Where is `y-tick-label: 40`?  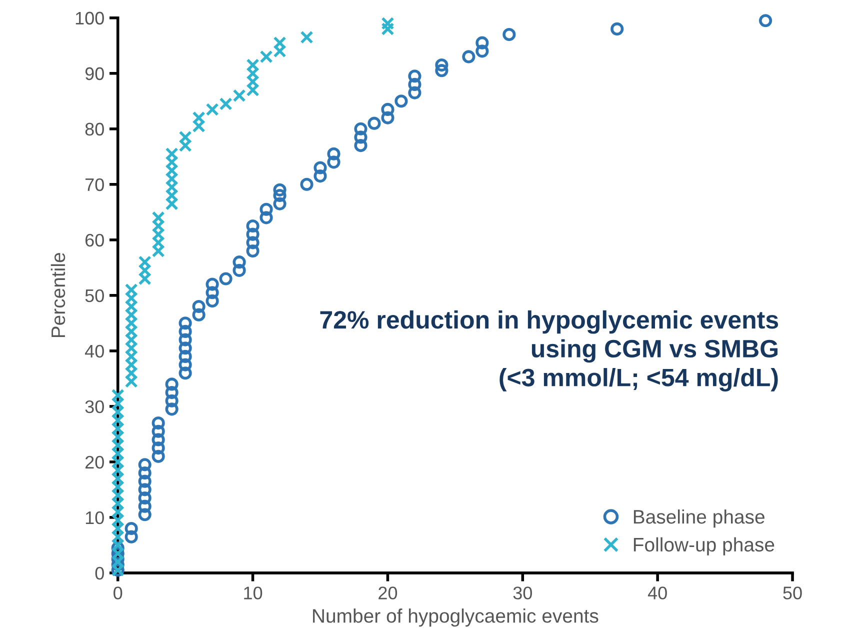
y-tick-label: 40 is located at coordinates (94, 351).